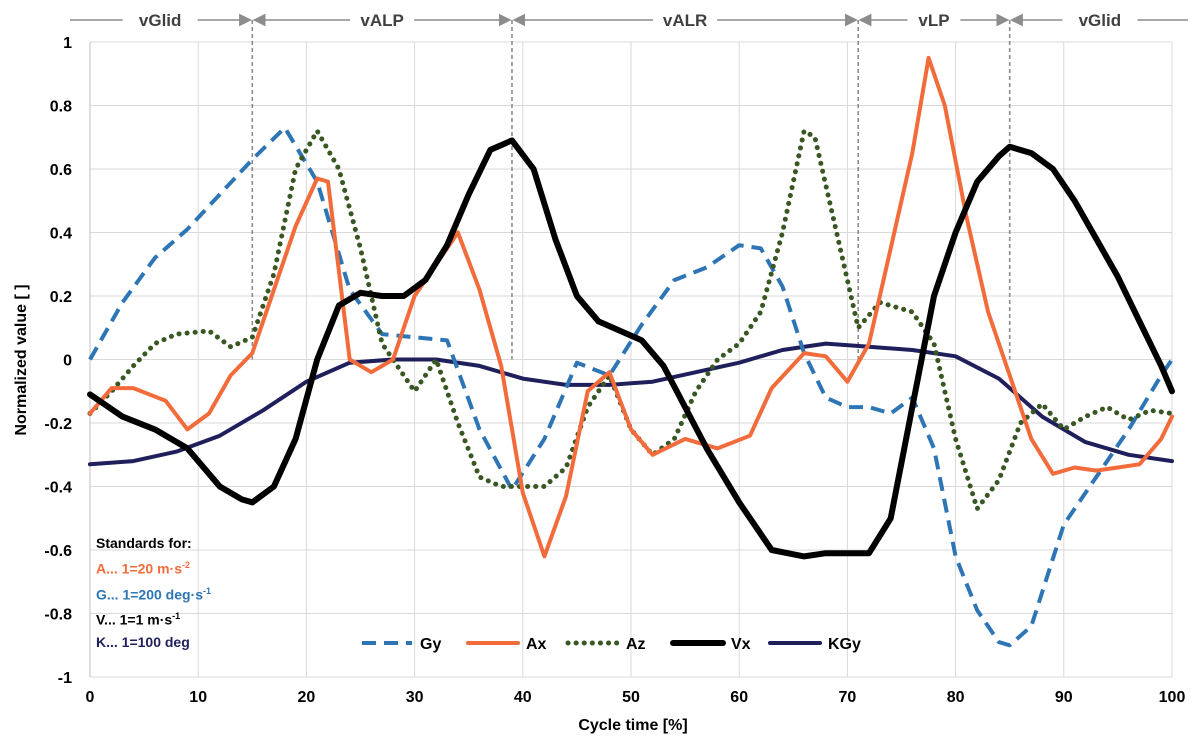  I want to click on y-tick-label: -0.4, so click(58, 488).